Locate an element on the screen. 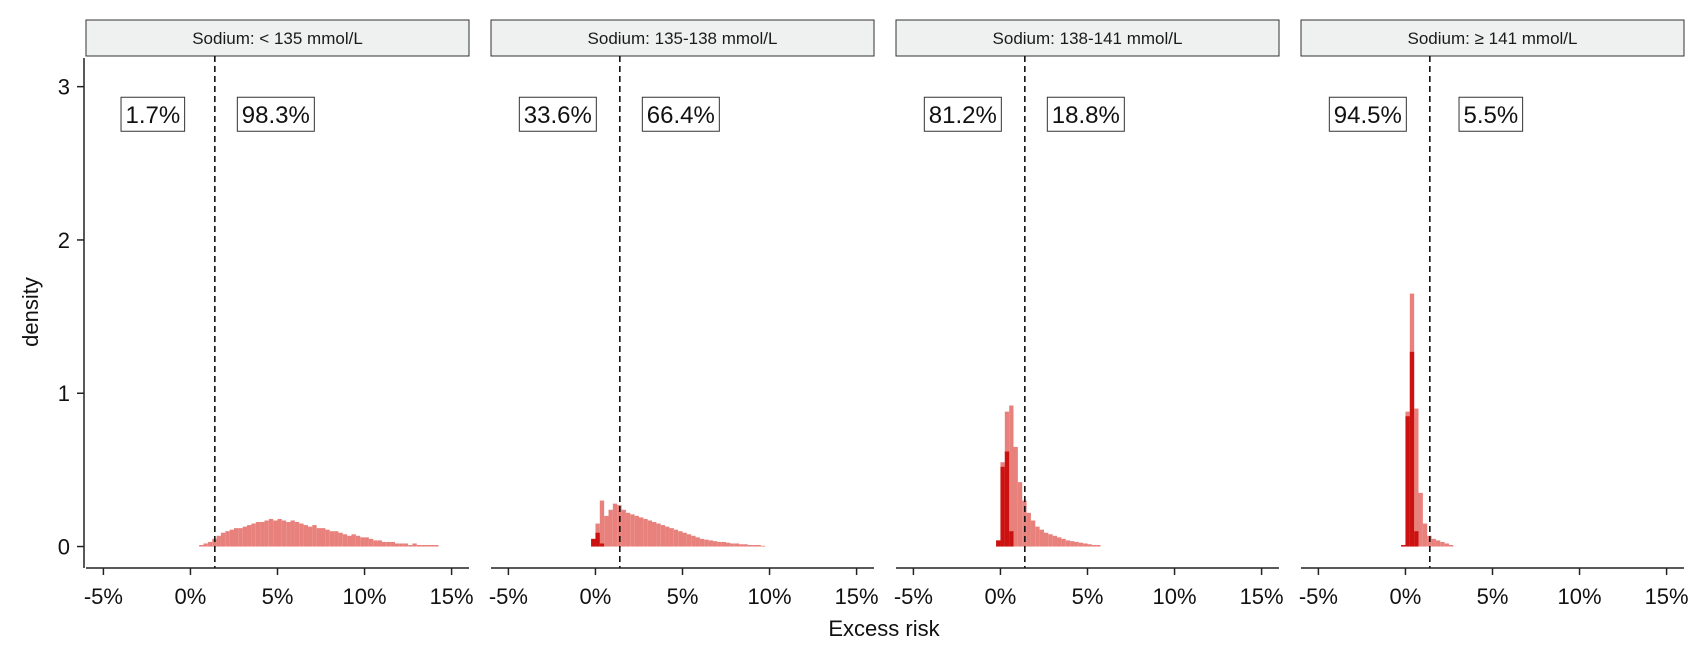 The width and height of the screenshot is (1700, 661). annotation-left-pct: 1.7% is located at coordinates (152, 115).